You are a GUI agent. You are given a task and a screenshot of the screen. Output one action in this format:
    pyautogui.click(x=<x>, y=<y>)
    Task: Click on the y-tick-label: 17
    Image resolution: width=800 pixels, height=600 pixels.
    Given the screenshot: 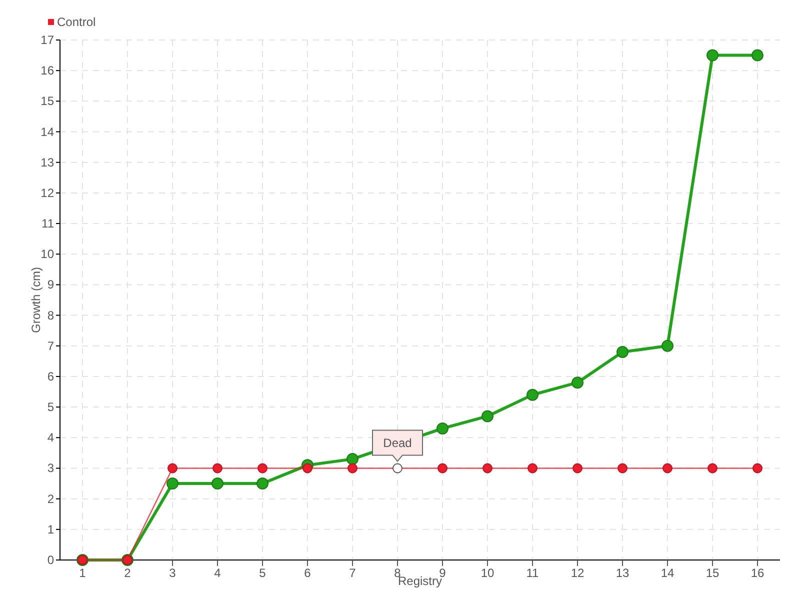 What is the action you would take?
    pyautogui.click(x=47, y=40)
    